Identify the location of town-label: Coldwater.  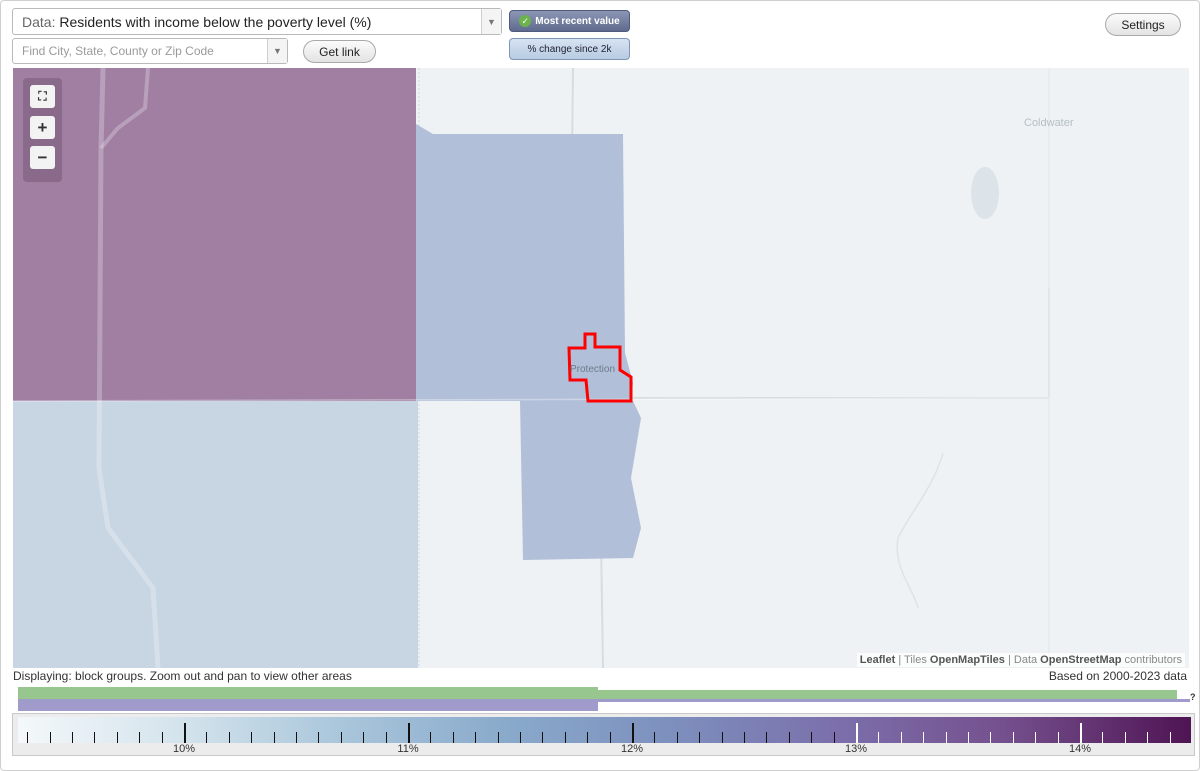
(1049, 123).